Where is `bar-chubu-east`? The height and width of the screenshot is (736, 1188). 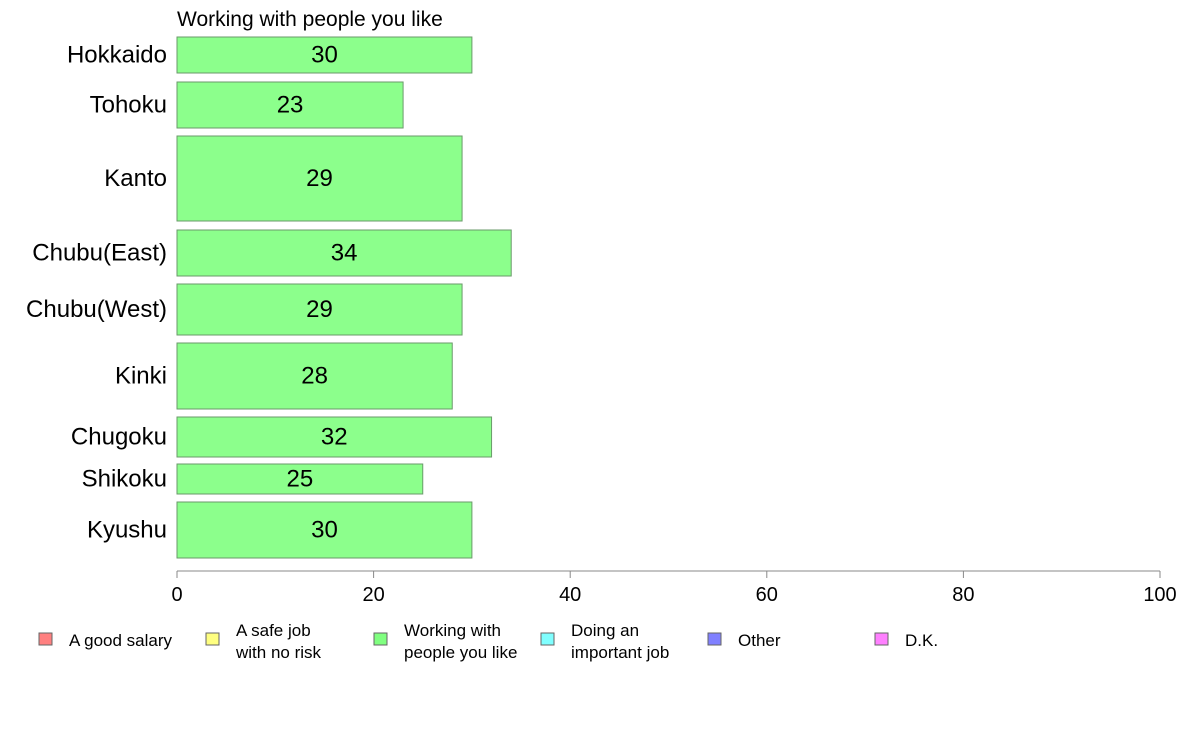 bar-chubu-east is located at coordinates (344, 253).